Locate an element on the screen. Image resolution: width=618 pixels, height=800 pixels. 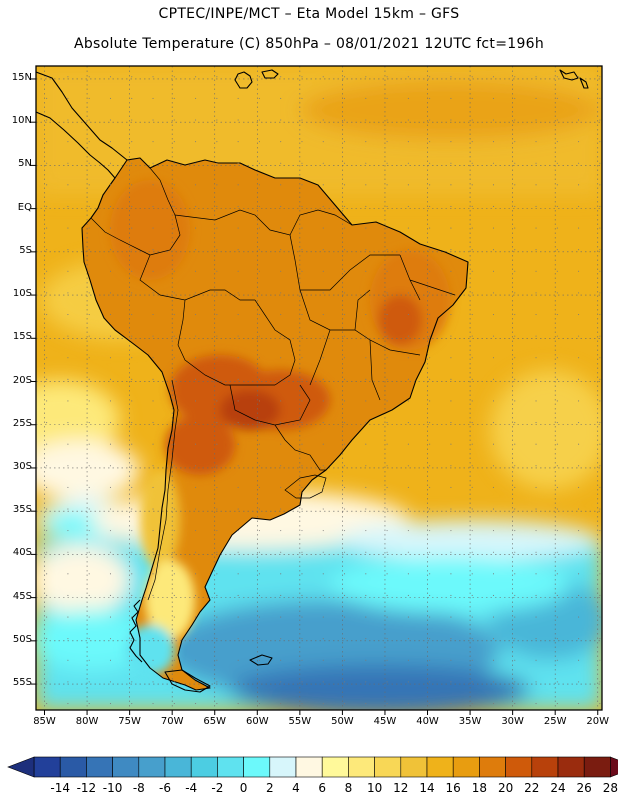
lat-label: 25S is located at coordinates (22, 423).